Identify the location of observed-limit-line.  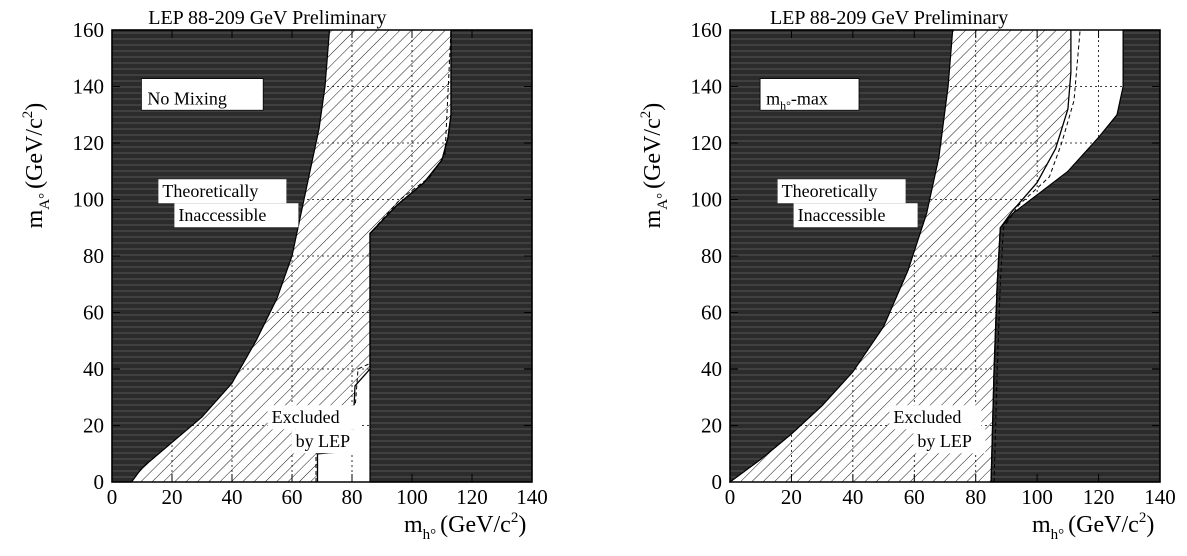
(1031, 256).